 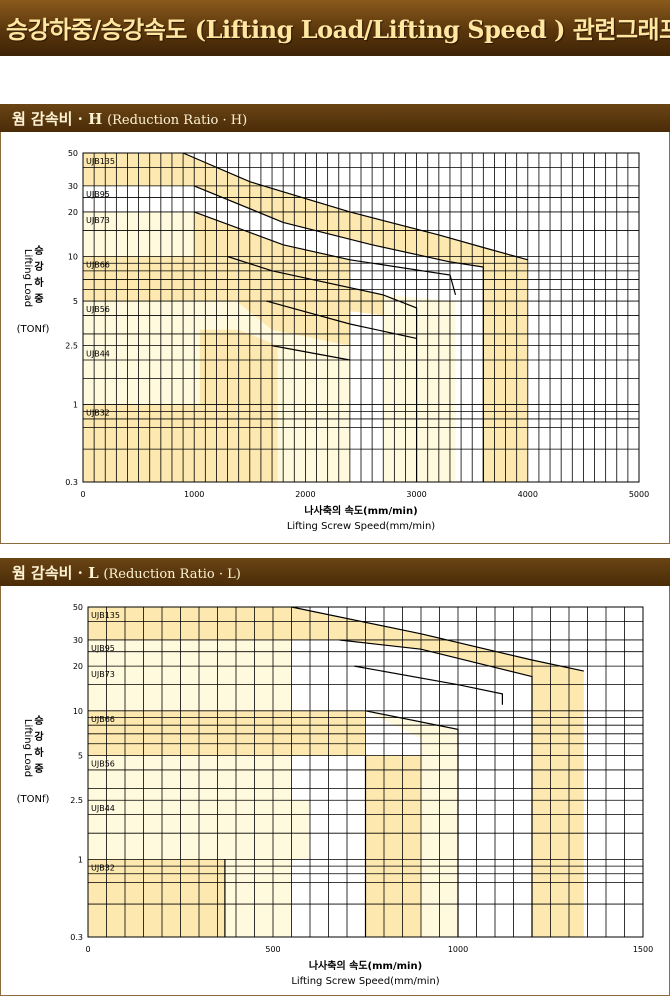 I want to click on section-header-l: 웜 감속비 · L (Reduction Ratio · L), so click(x=335, y=572).